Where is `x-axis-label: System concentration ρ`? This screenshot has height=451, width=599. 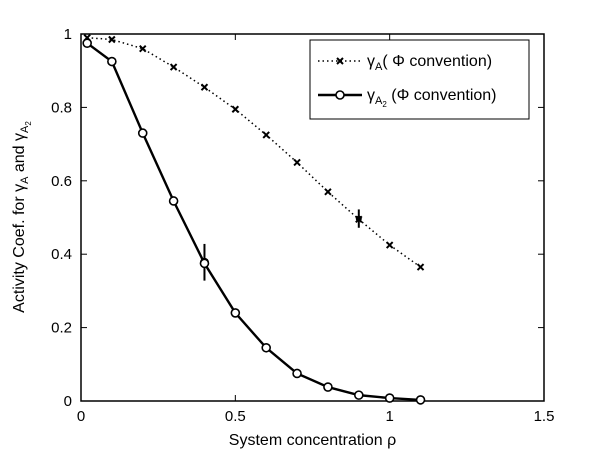 x-axis-label: System concentration ρ is located at coordinates (312, 440).